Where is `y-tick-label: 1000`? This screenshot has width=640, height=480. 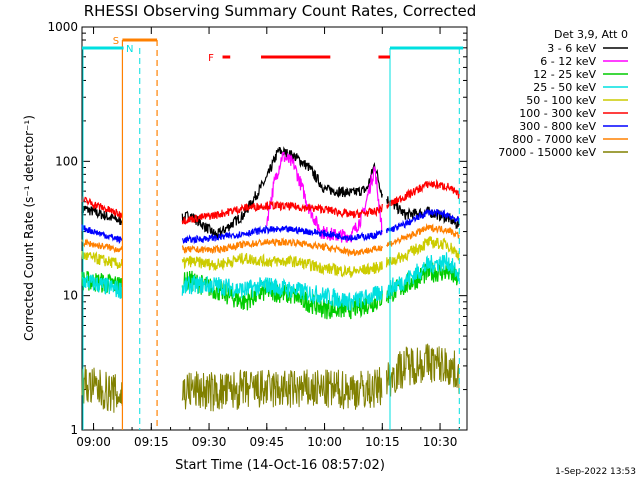
y-tick-label: 1000 is located at coordinates (62, 27).